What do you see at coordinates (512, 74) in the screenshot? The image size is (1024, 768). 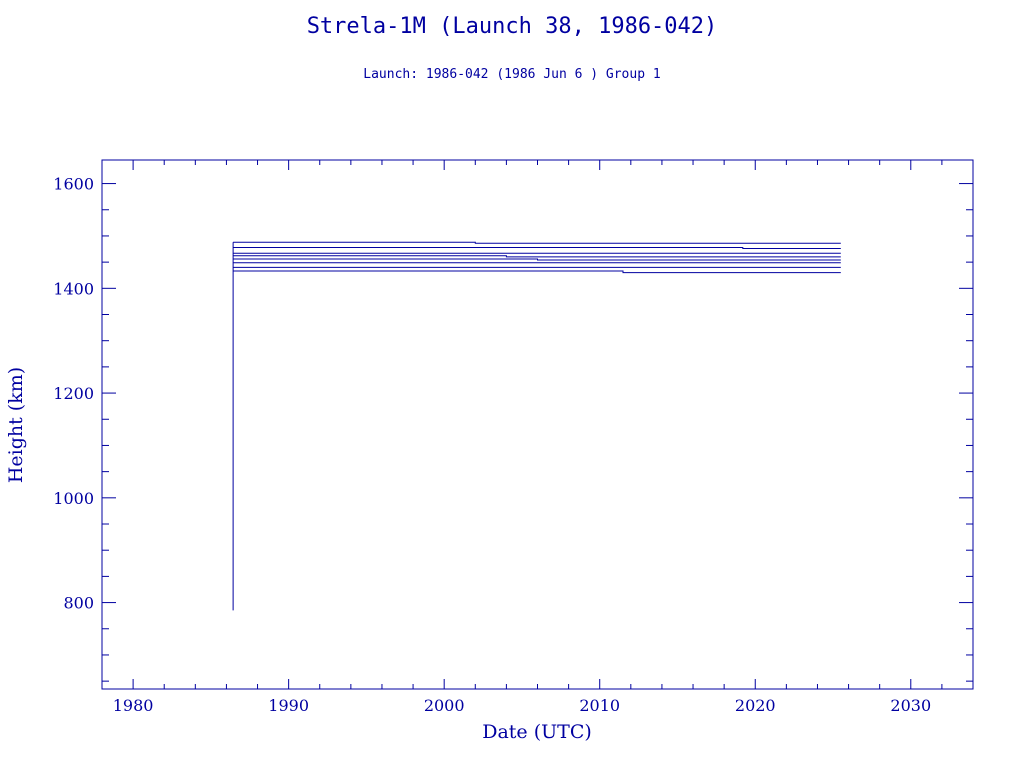 I see `chart-subtitle: Launch: 1986-042 (1986 Jun 6 ) Group 1` at bounding box center [512, 74].